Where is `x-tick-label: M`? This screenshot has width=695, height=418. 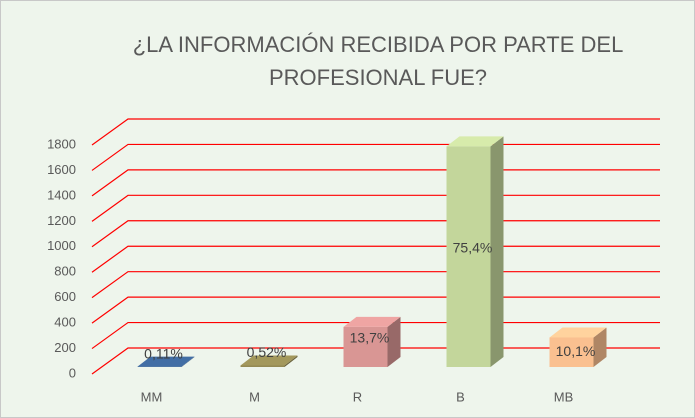 x-tick-label: M is located at coordinates (254, 396).